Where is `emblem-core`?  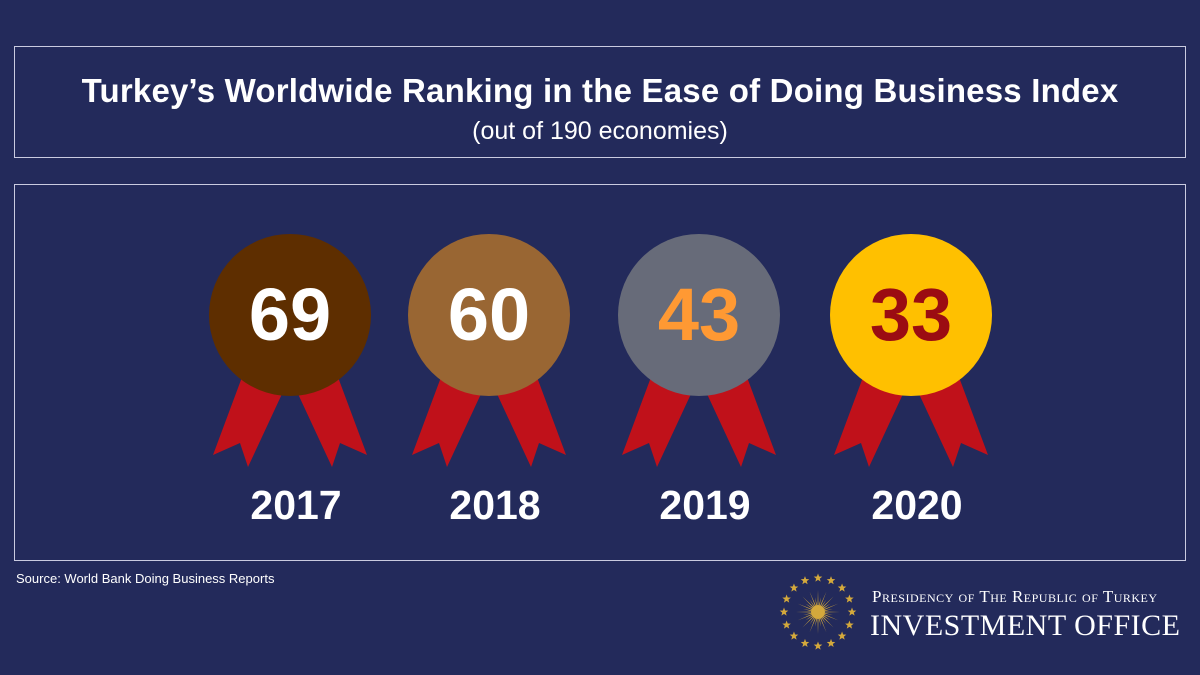 emblem-core is located at coordinates (818, 612).